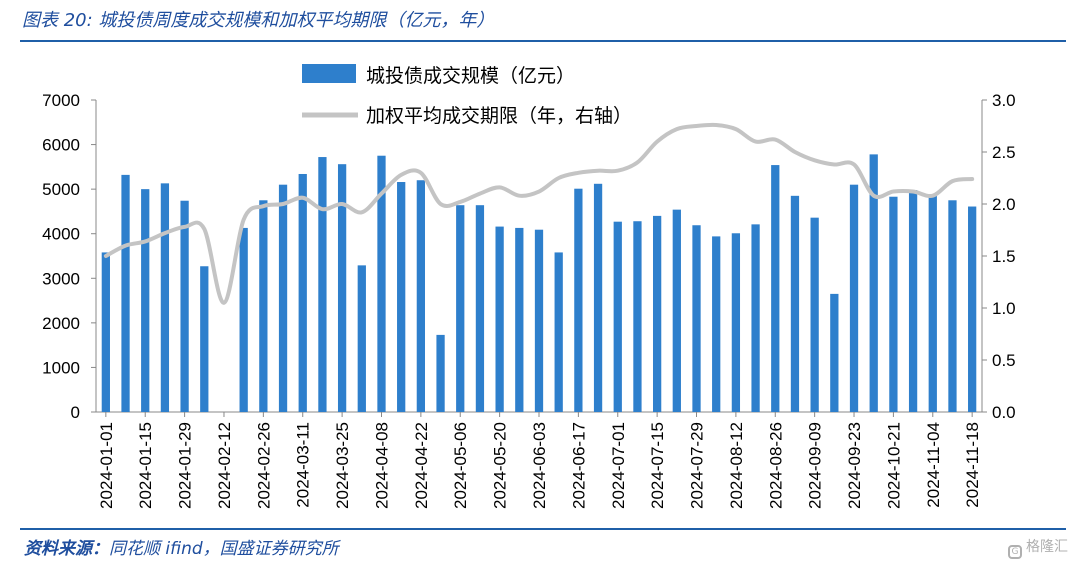  Describe the element at coordinates (145, 465) in the screenshot. I see `x-axis-tick-label: 2024-01-15` at that location.